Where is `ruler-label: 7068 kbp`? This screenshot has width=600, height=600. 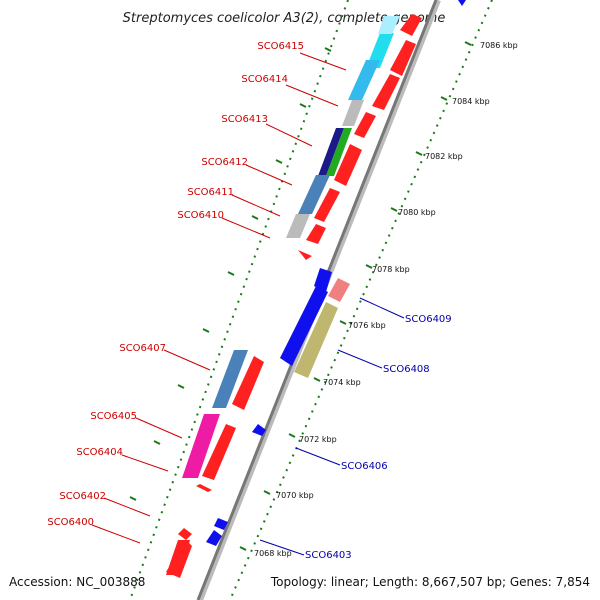
ruler-label: 7068 kbp is located at coordinates (273, 553).